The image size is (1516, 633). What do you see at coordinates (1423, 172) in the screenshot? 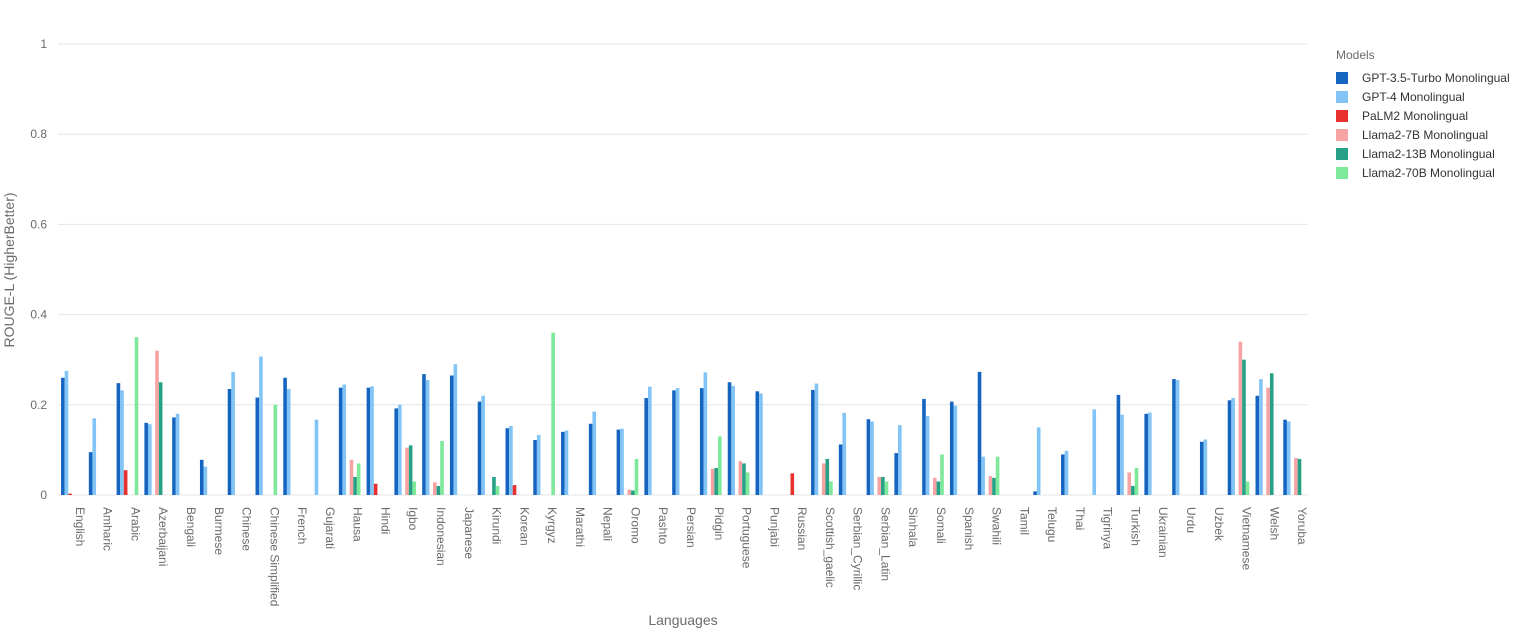
I see `legend-item: Llama2-70B Monolingual` at bounding box center [1423, 172].